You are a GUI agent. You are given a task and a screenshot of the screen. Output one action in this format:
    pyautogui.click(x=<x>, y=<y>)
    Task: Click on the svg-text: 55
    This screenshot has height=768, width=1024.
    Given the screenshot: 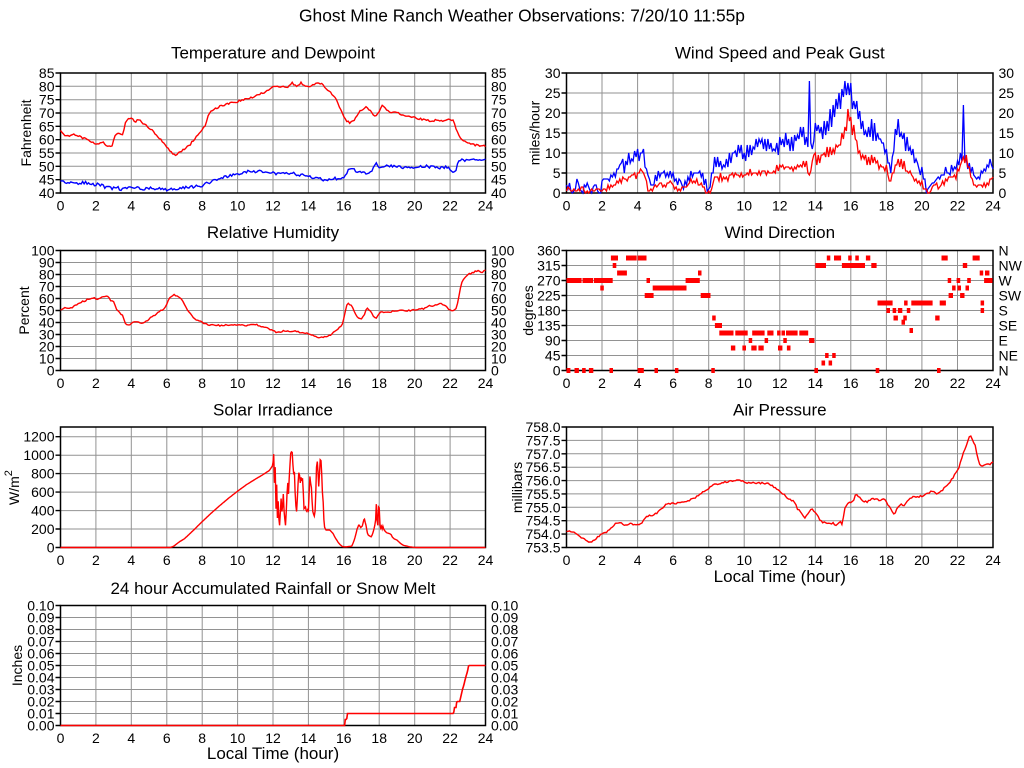 What is the action you would take?
    pyautogui.click(x=47, y=153)
    